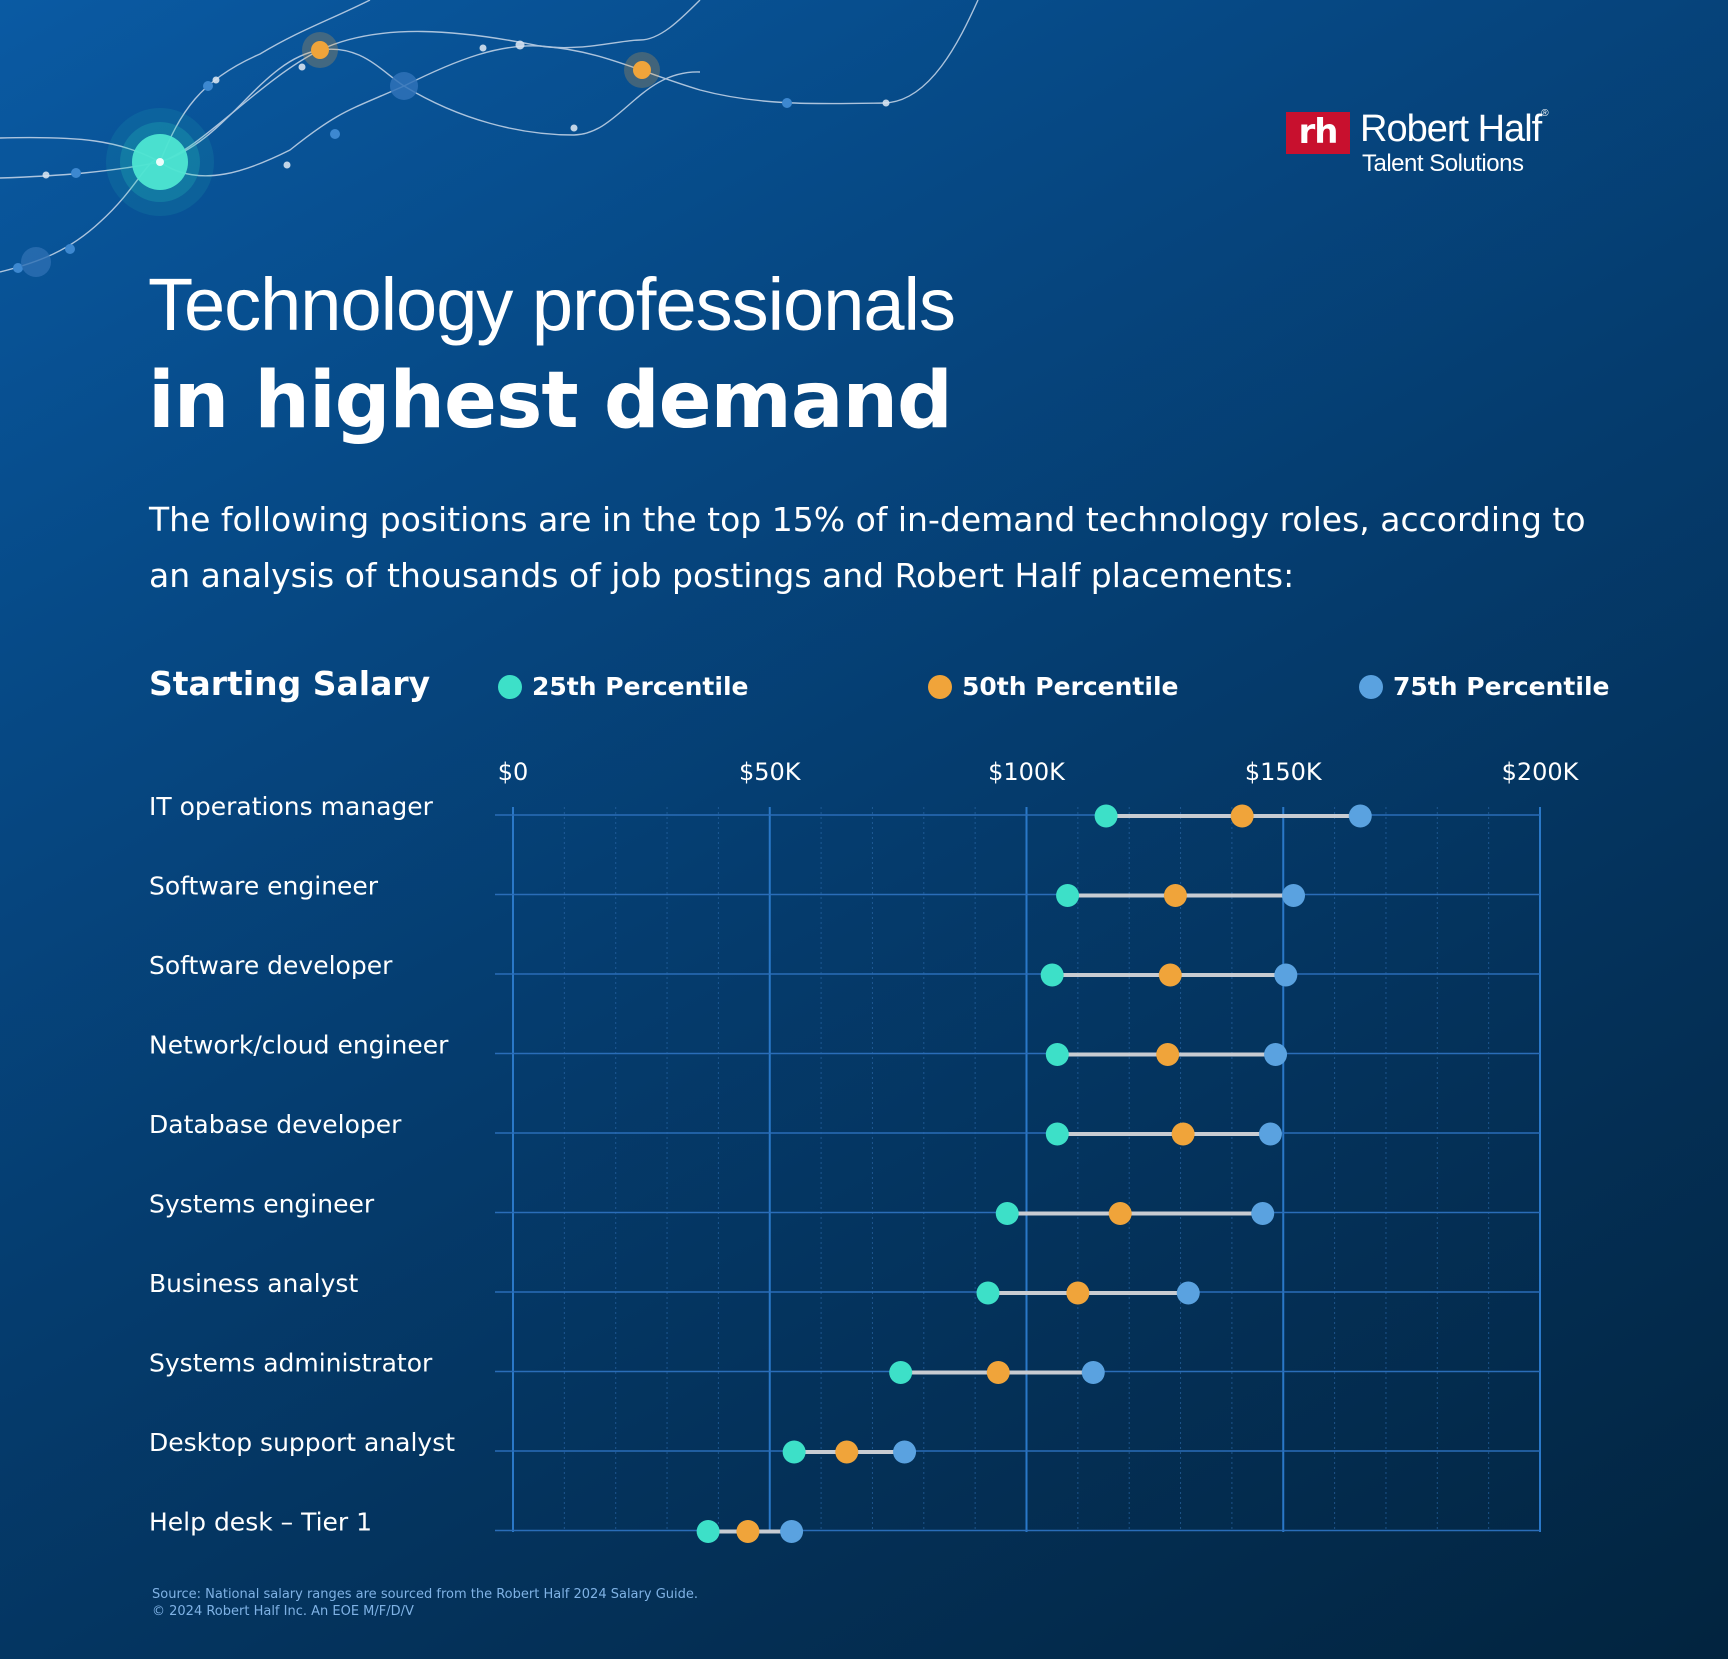 The height and width of the screenshot is (1659, 1728). I want to click on category-label: Network/cloud engineer, so click(299, 1045).